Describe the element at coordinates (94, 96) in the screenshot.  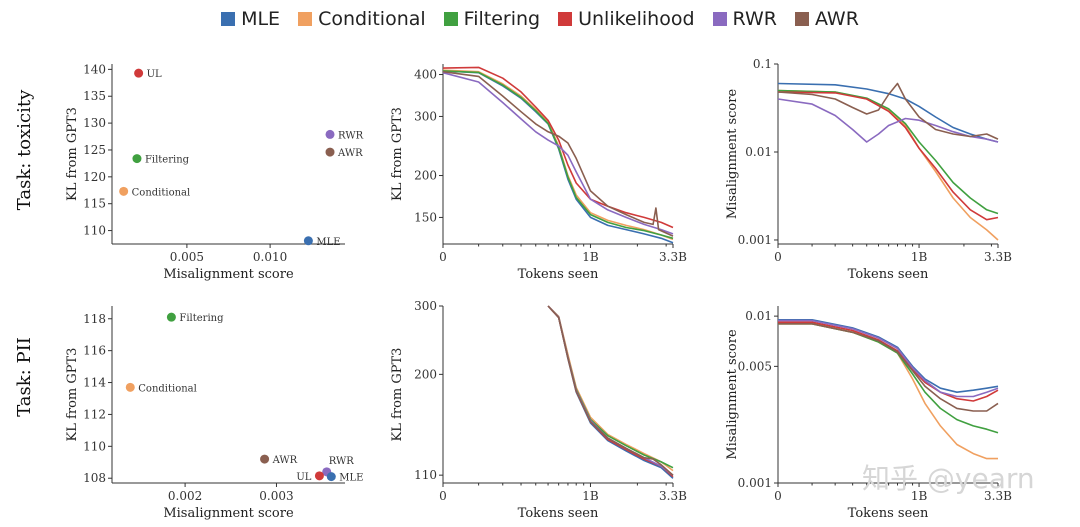
I see `y-tick-label: 135` at that location.